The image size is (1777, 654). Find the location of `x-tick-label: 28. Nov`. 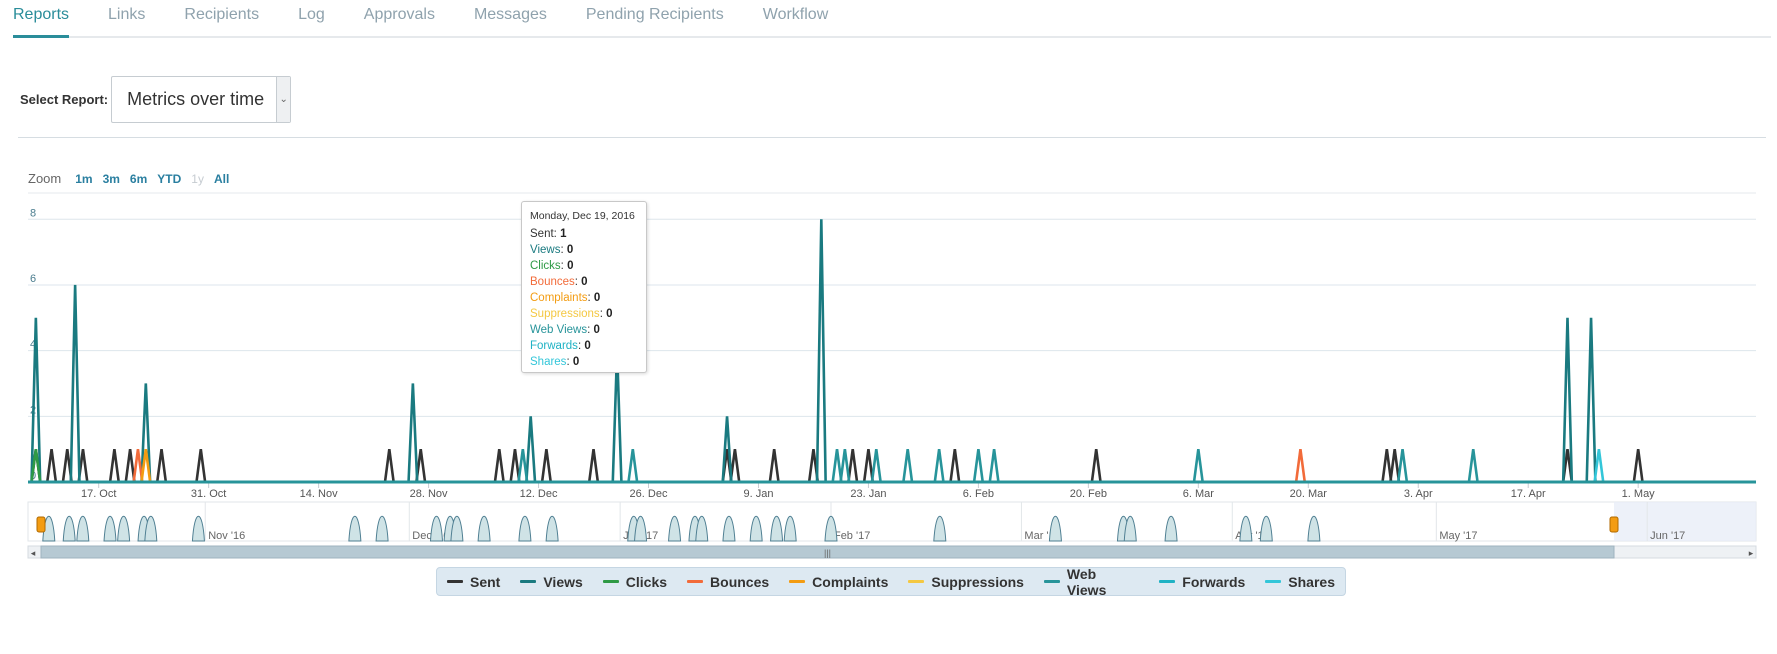

x-tick-label: 28. Nov is located at coordinates (429, 494).